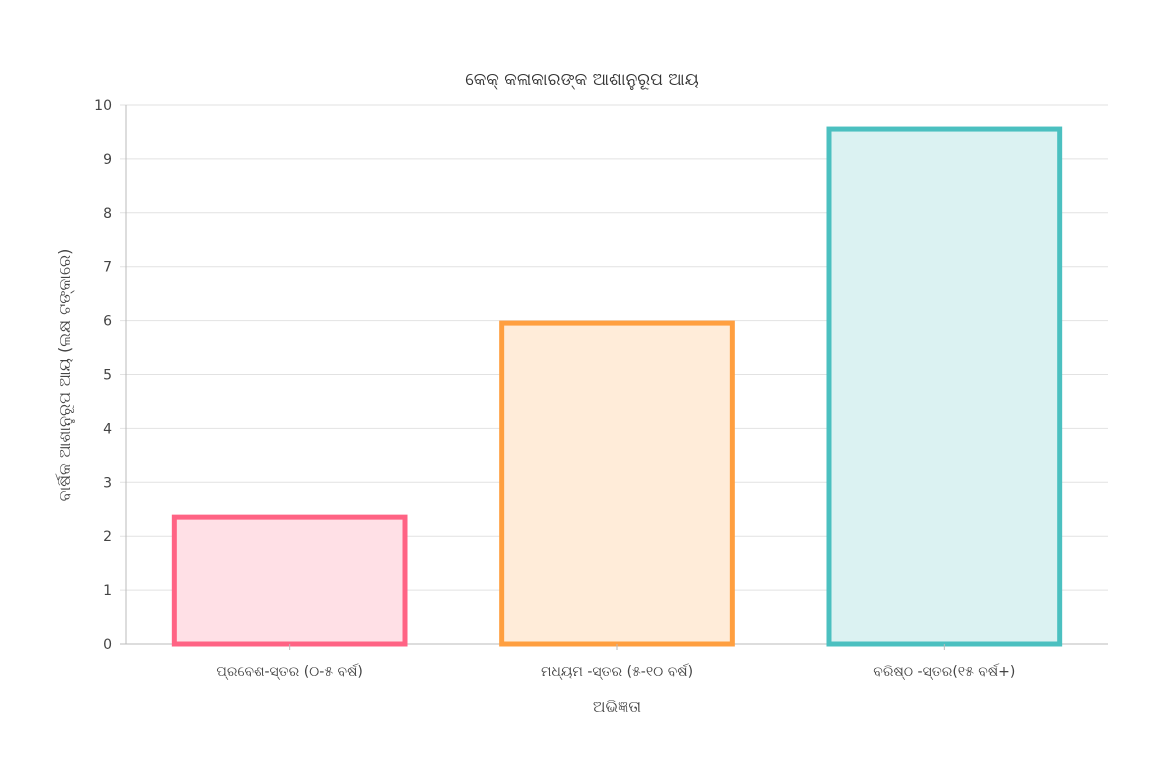  I want to click on chart-title: କେକ୍ କଳାକାରଙ୍କ ଆଶାନୁରୂପ ଆୟ, so click(582, 80).